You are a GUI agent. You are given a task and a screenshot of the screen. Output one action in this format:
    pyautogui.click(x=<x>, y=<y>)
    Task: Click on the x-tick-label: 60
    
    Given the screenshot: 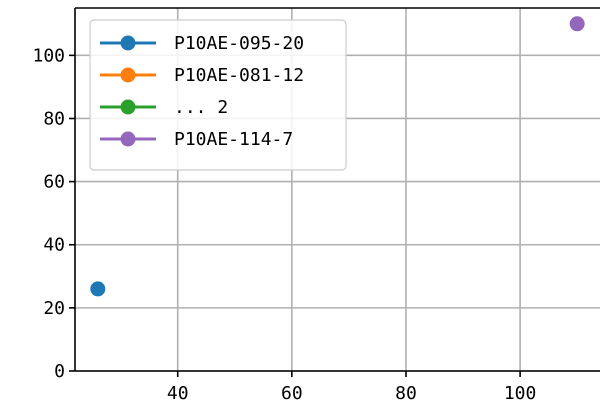 What is the action you would take?
    pyautogui.click(x=292, y=393)
    